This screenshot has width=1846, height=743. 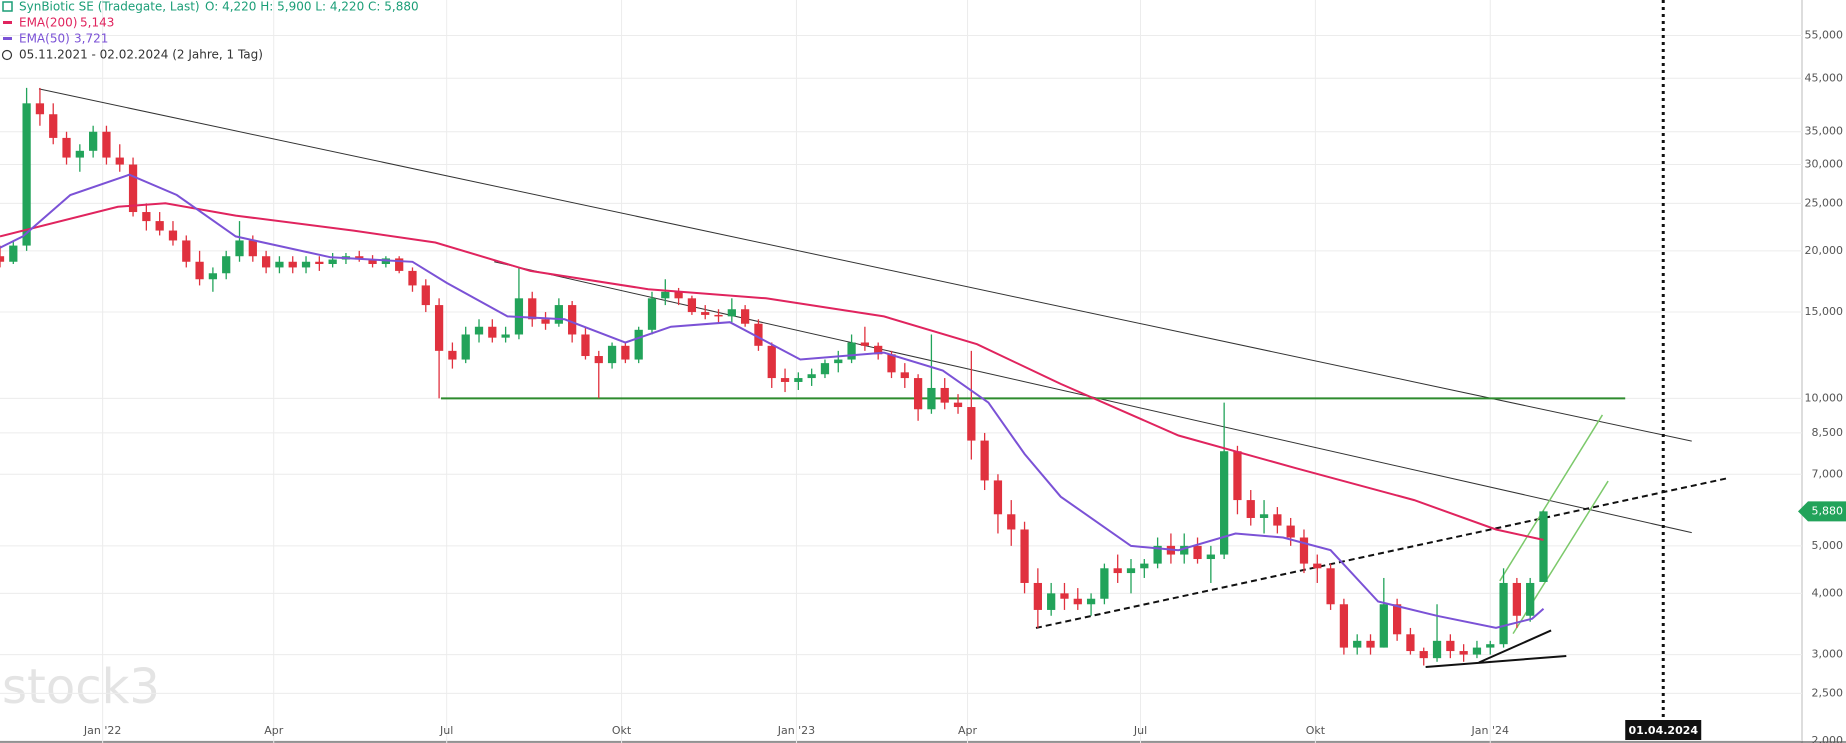 What do you see at coordinates (1824, 397) in the screenshot?
I see `y-tick-label: 10,000` at bounding box center [1824, 397].